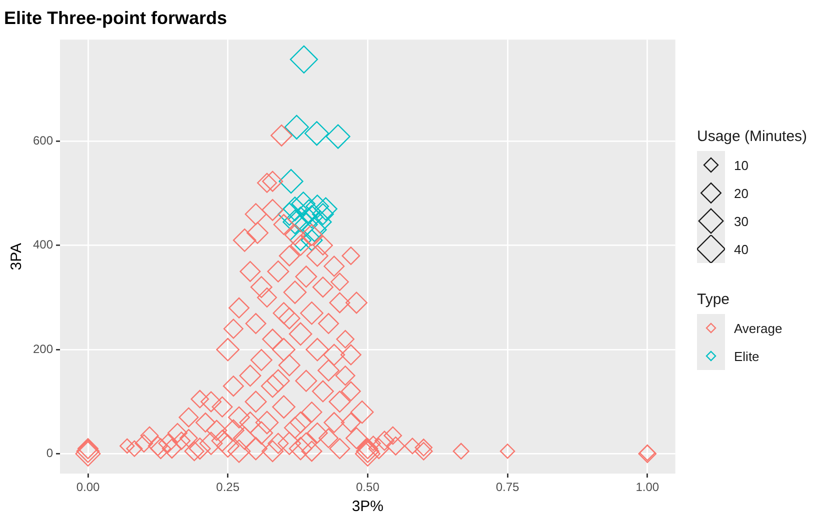 The width and height of the screenshot is (837, 520). I want to click on x-tick-label: 1.00, so click(648, 487).